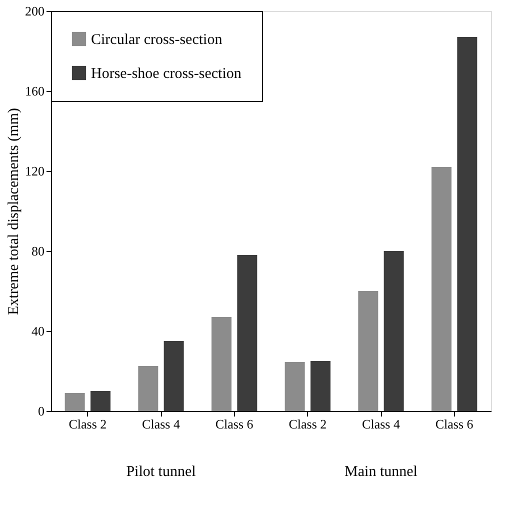 The image size is (512, 521). What do you see at coordinates (381, 472) in the screenshot?
I see `text: Main tunnel` at bounding box center [381, 472].